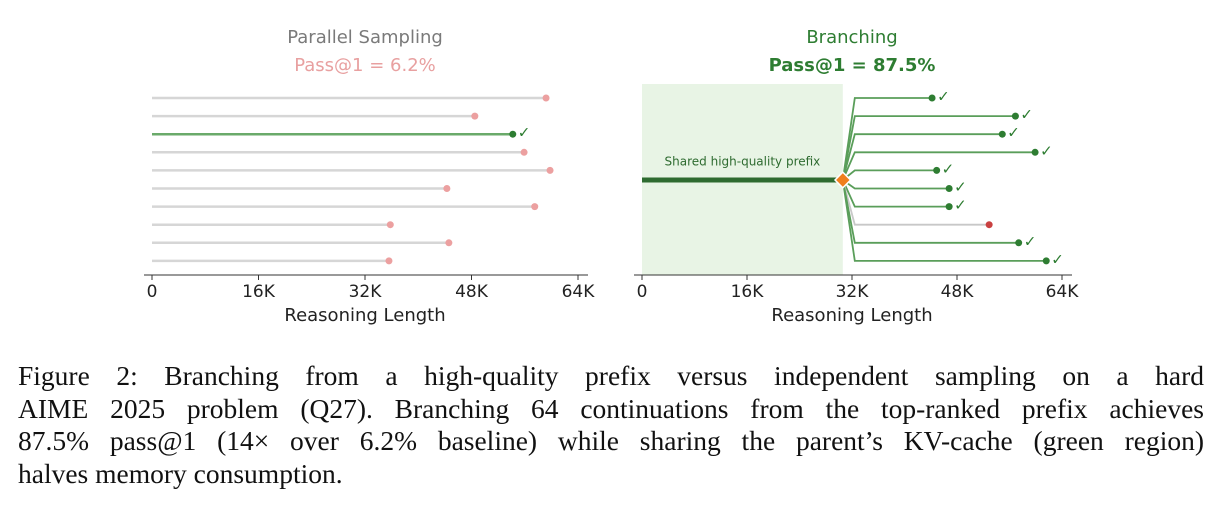 This screenshot has height=509, width=1223. What do you see at coordinates (365, 37) in the screenshot?
I see `chart-title: Parallel Sampling` at bounding box center [365, 37].